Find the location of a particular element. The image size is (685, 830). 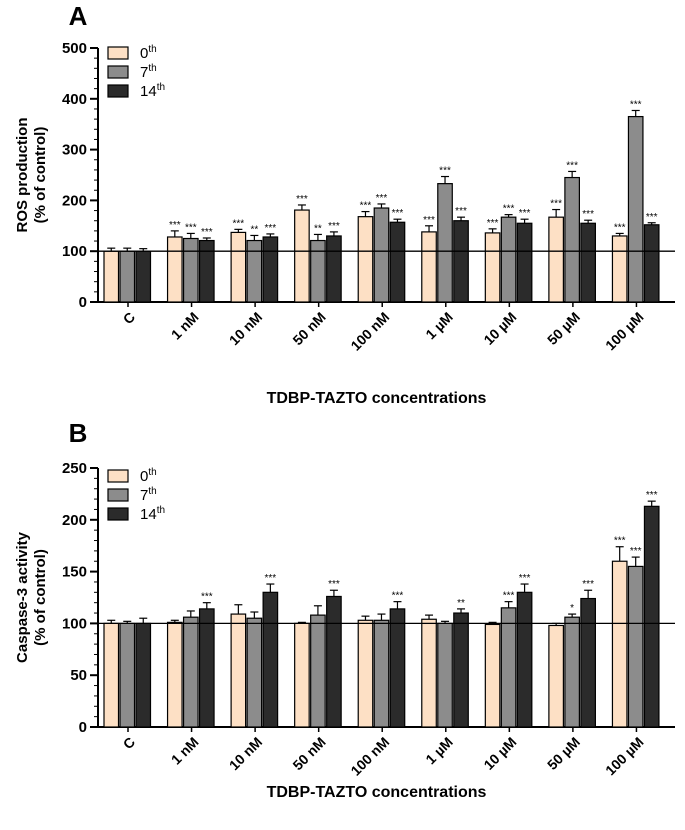

legend-label-base: 7 is located at coordinates (144, 72).